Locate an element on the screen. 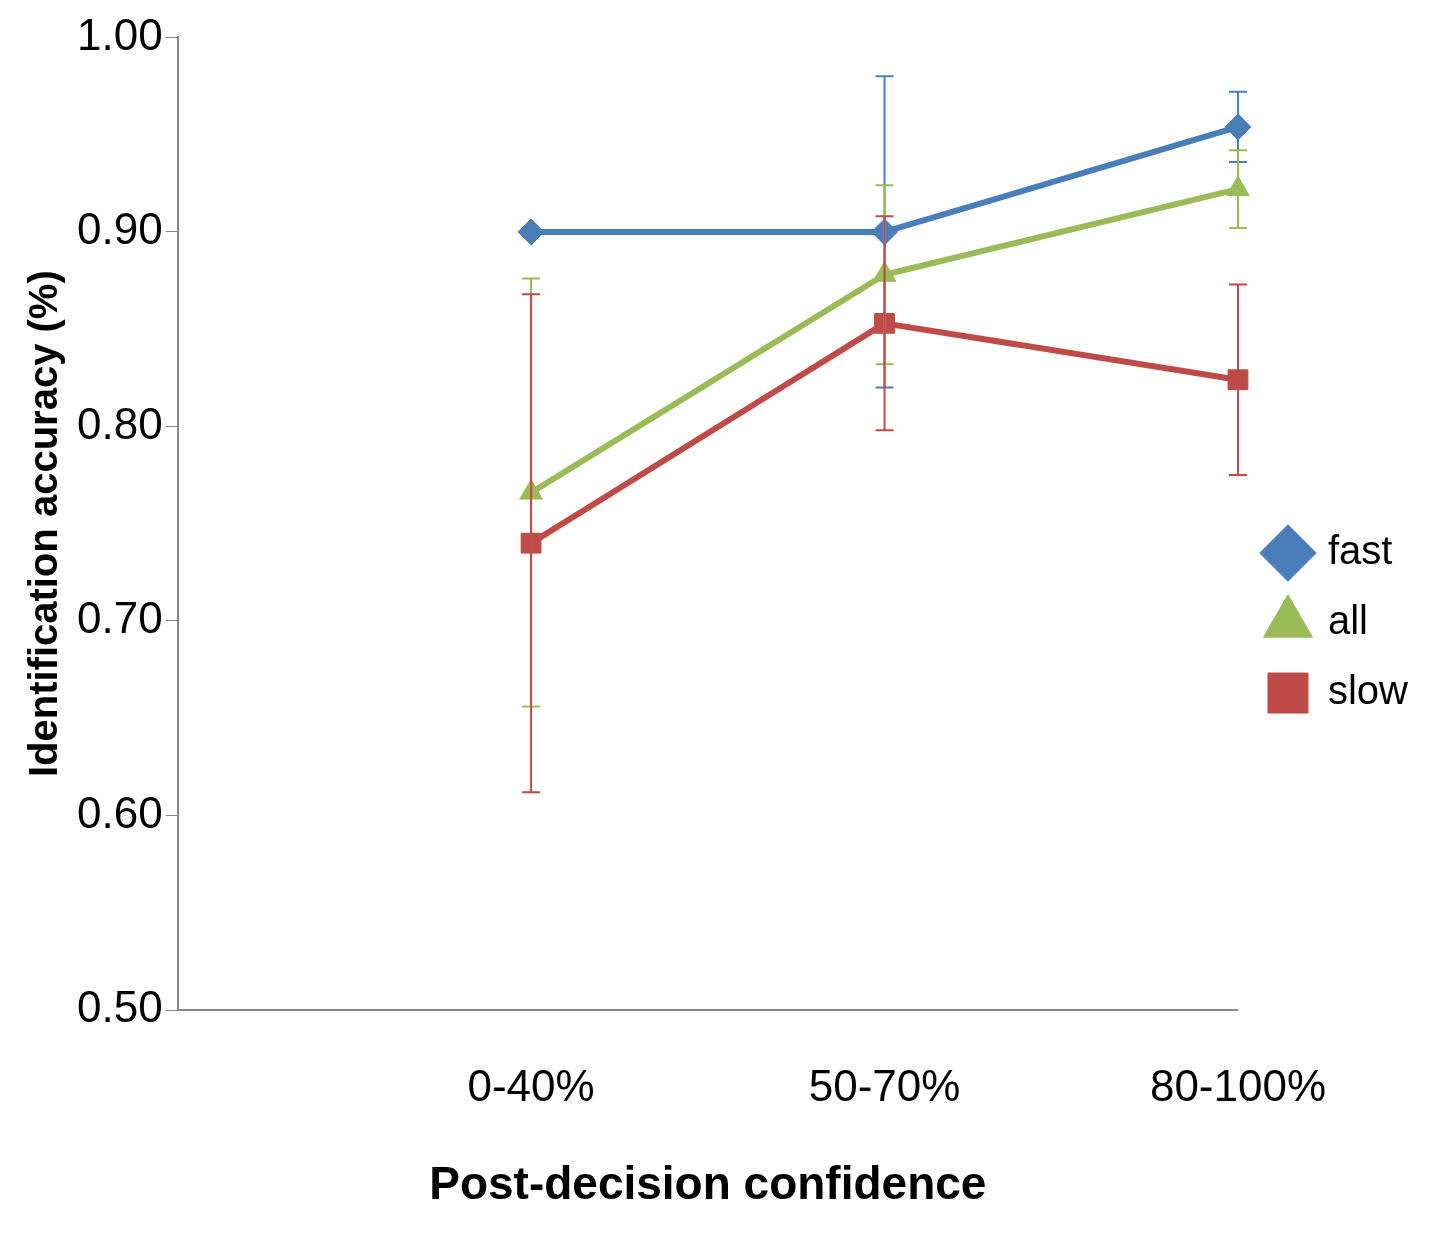 Image resolution: width=1447 pixels, height=1249 pixels. y-tick-label: 0.80 is located at coordinates (120, 423).